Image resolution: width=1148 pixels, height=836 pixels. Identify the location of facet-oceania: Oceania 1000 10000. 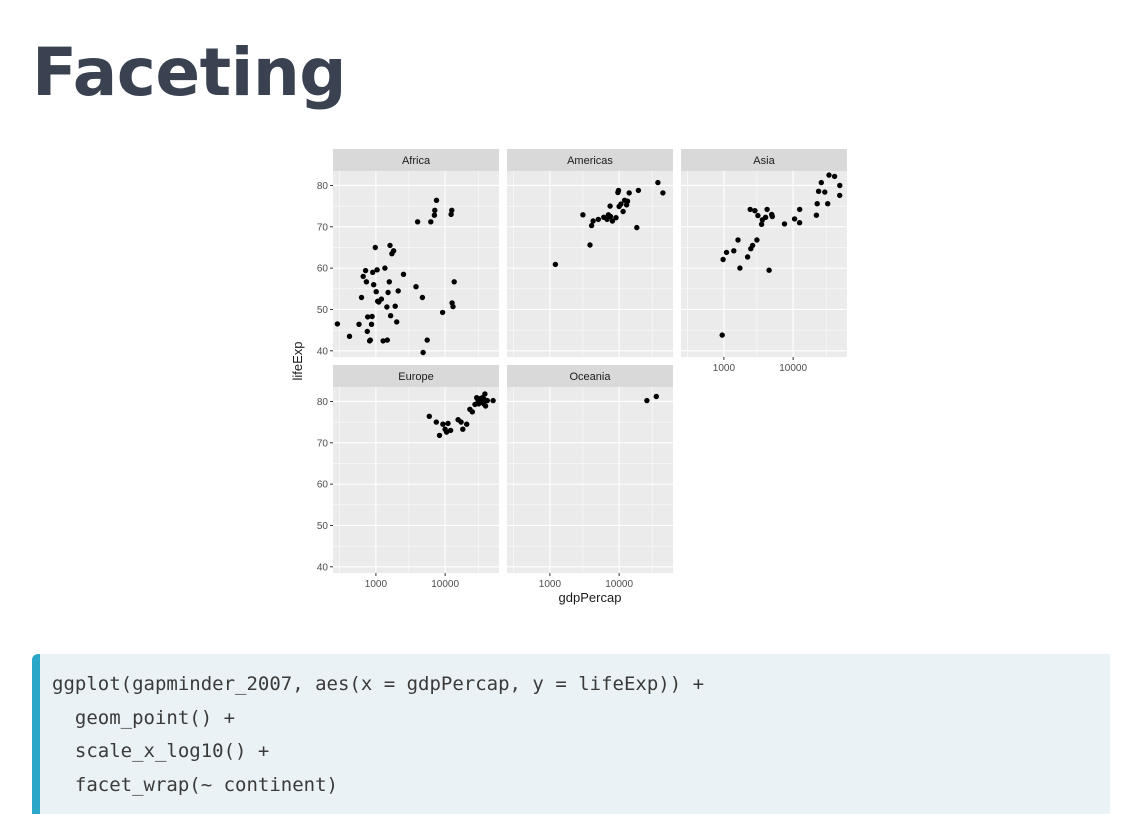
(590, 477).